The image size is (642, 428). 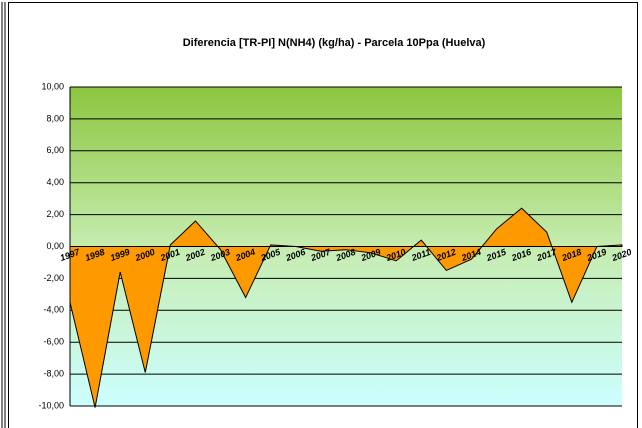 What do you see at coordinates (51, 405) in the screenshot?
I see `y-tick-label: -10,00` at bounding box center [51, 405].